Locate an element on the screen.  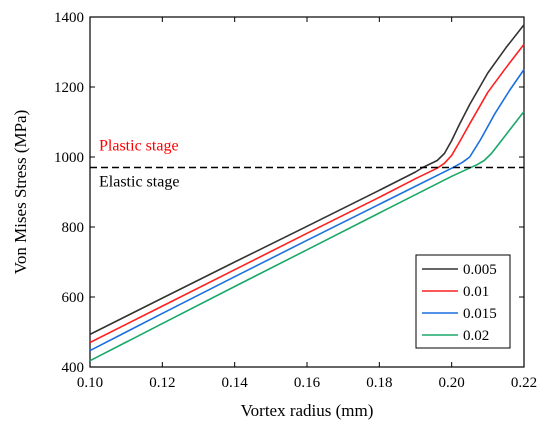
y-axis-title: Von Mises Stress (MPa) is located at coordinates (20, 192).